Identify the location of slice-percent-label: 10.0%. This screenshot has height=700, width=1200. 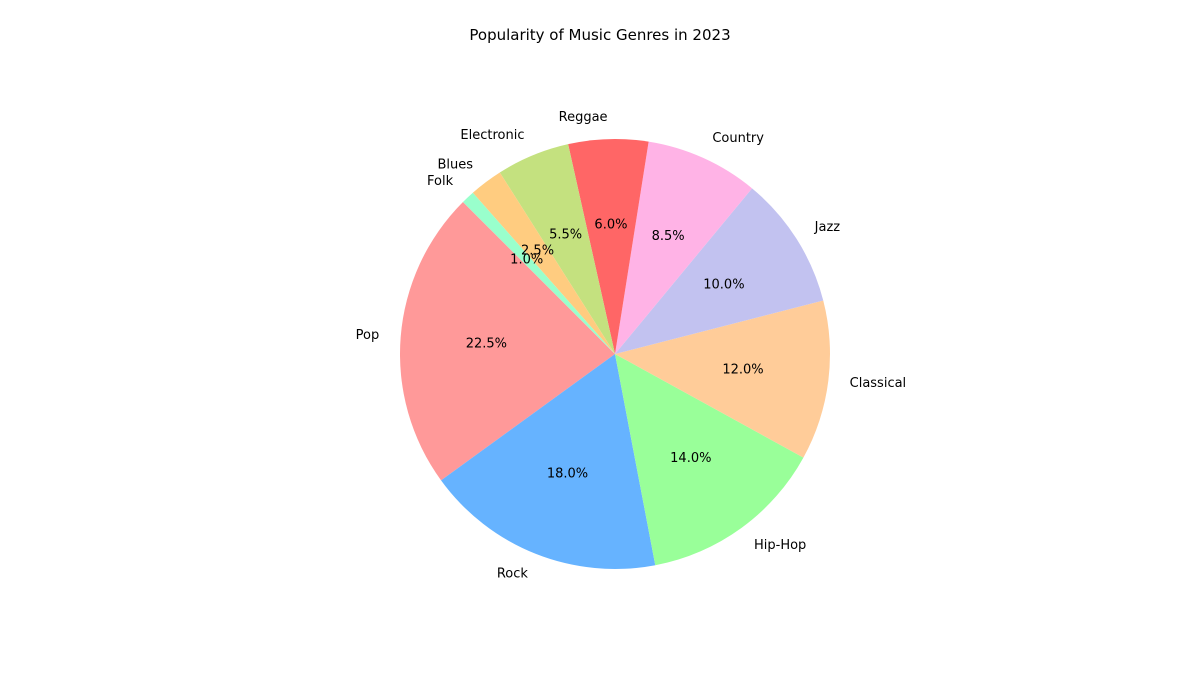
(723, 284).